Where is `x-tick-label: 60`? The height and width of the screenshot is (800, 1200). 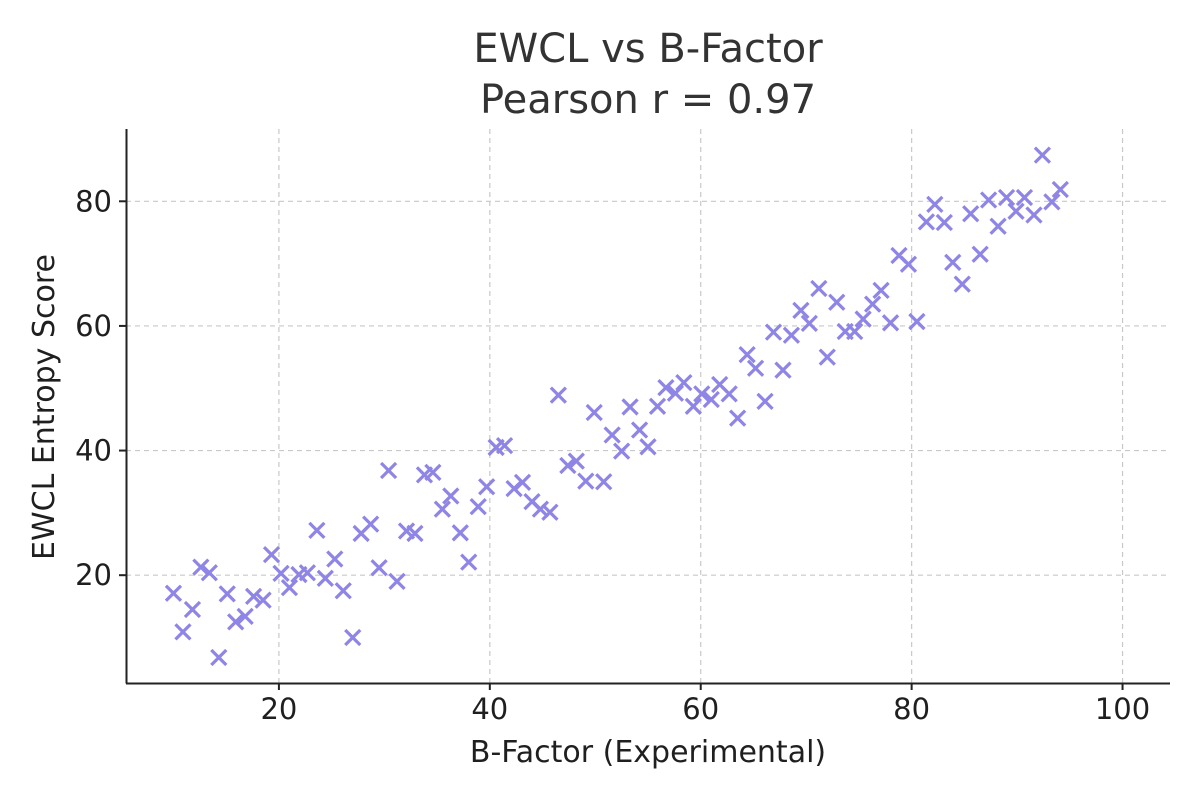
x-tick-label: 60 is located at coordinates (700, 709).